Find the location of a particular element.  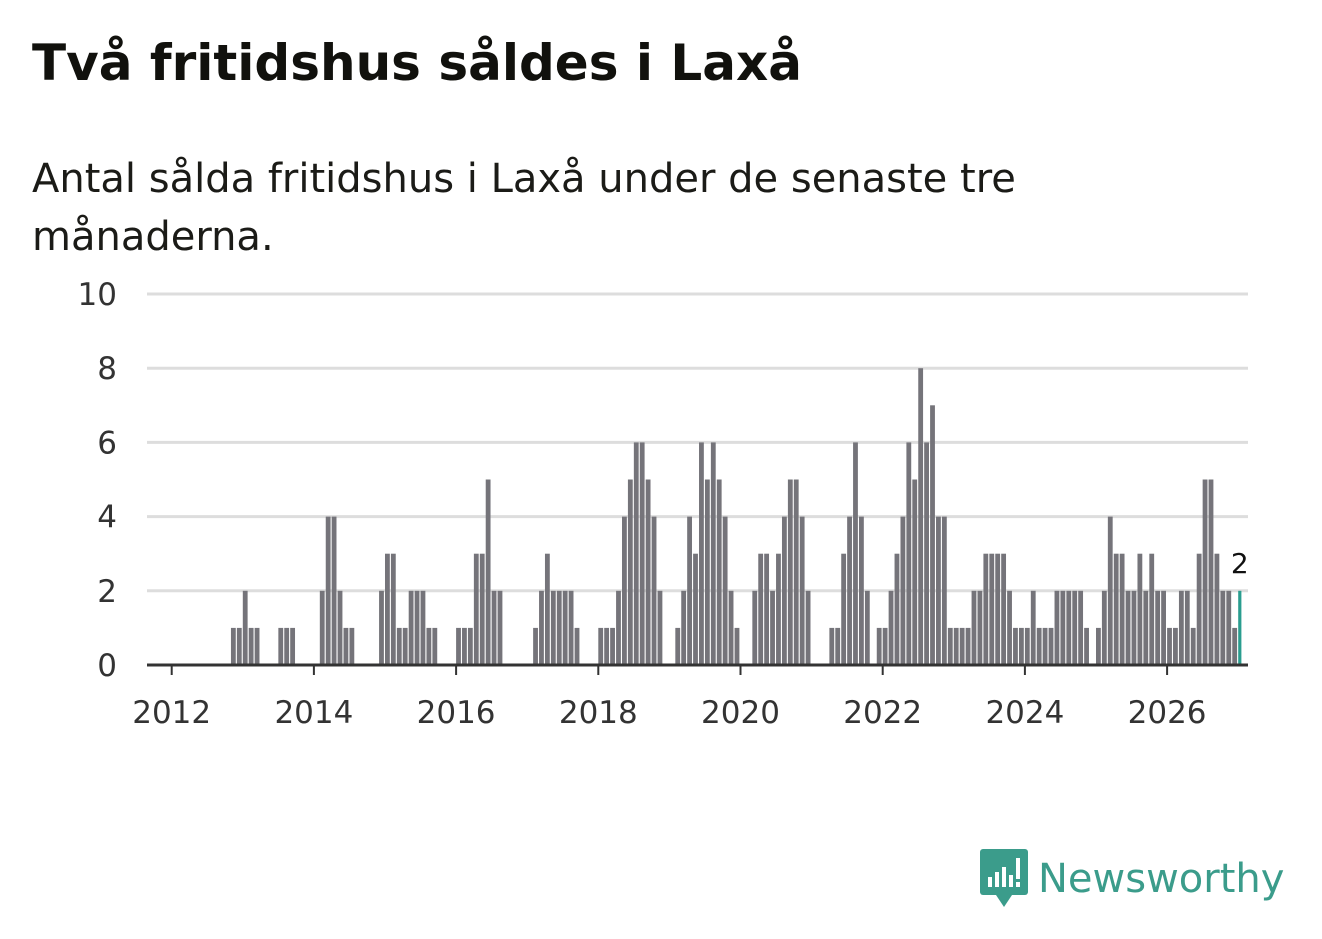

annotations: 2 is located at coordinates (1240, 563).